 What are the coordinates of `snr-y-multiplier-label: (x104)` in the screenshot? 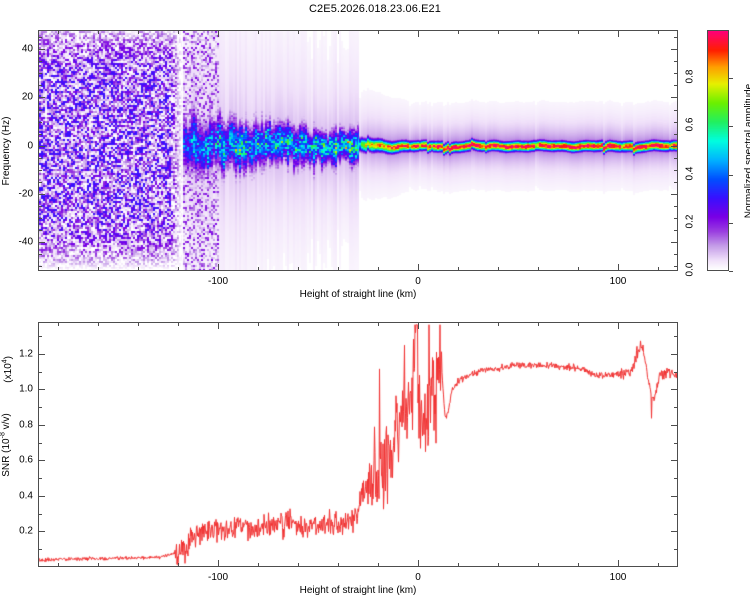 It's located at (7, 369).